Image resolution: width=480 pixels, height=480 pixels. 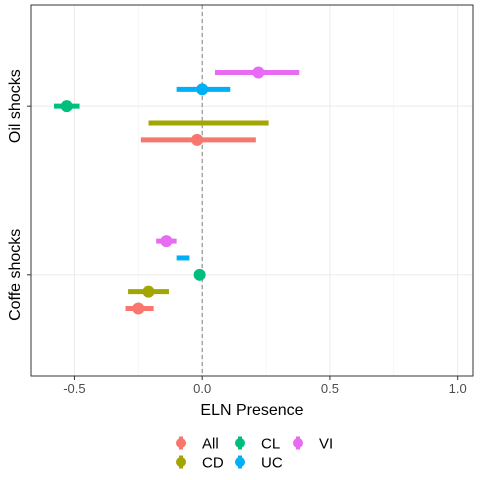 What do you see at coordinates (197, 444) in the screenshot?
I see `legend-item-all: All` at bounding box center [197, 444].